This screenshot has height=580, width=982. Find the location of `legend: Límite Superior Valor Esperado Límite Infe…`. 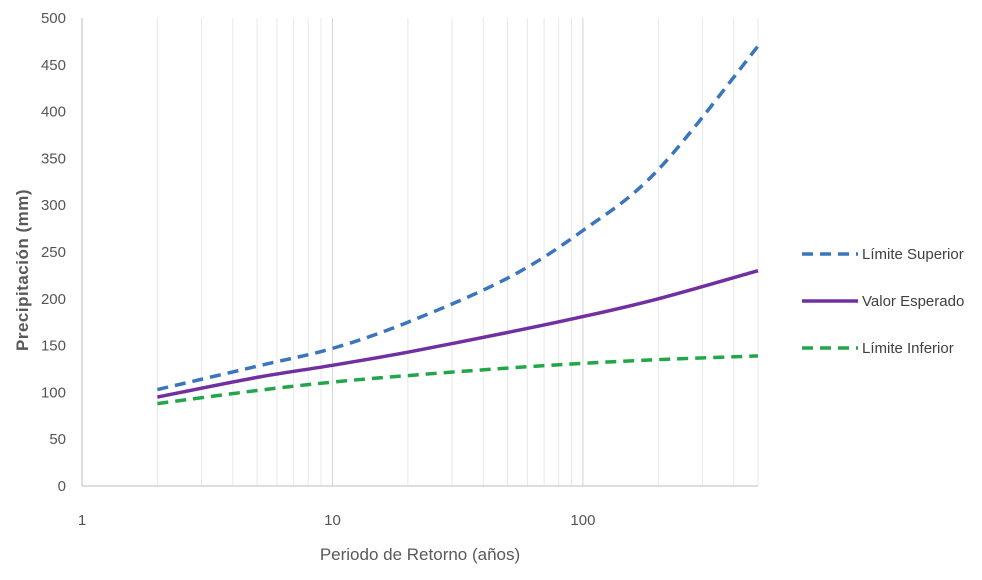

legend: Límite Superior Valor Esperado Límite Infe… is located at coordinates (883, 301).